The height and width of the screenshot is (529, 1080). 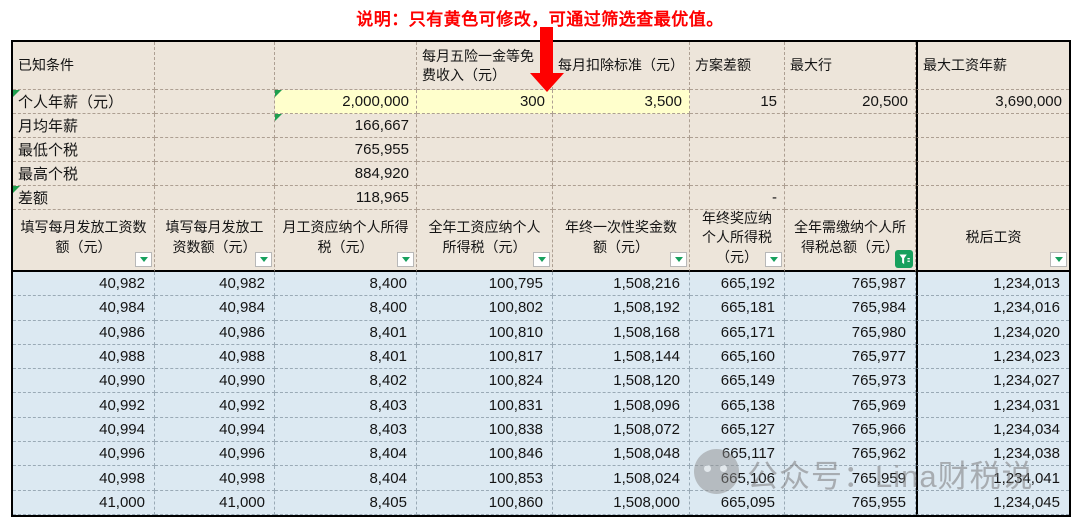 I want to click on known-col-header: 方案差额, so click(x=737, y=66).